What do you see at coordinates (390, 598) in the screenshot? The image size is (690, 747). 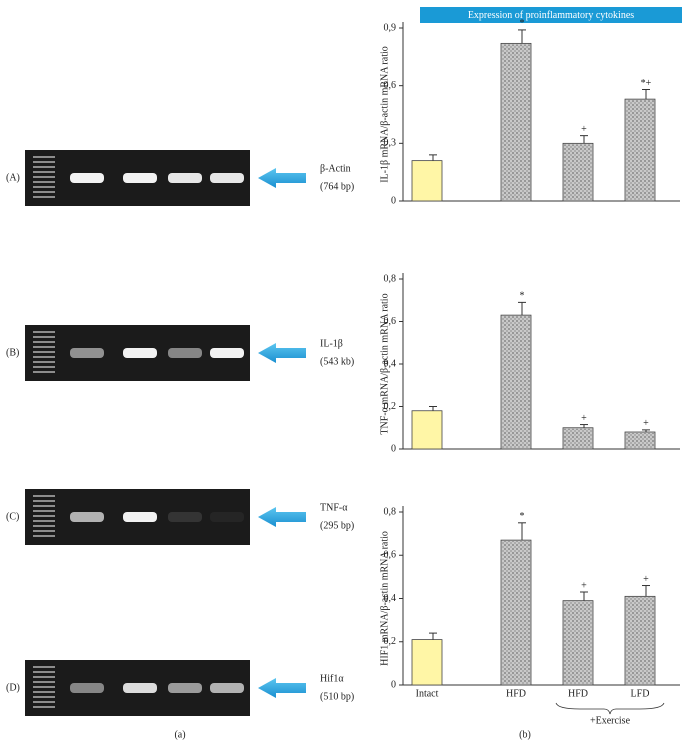 I see `y-tick-label: 0,4` at bounding box center [390, 598].